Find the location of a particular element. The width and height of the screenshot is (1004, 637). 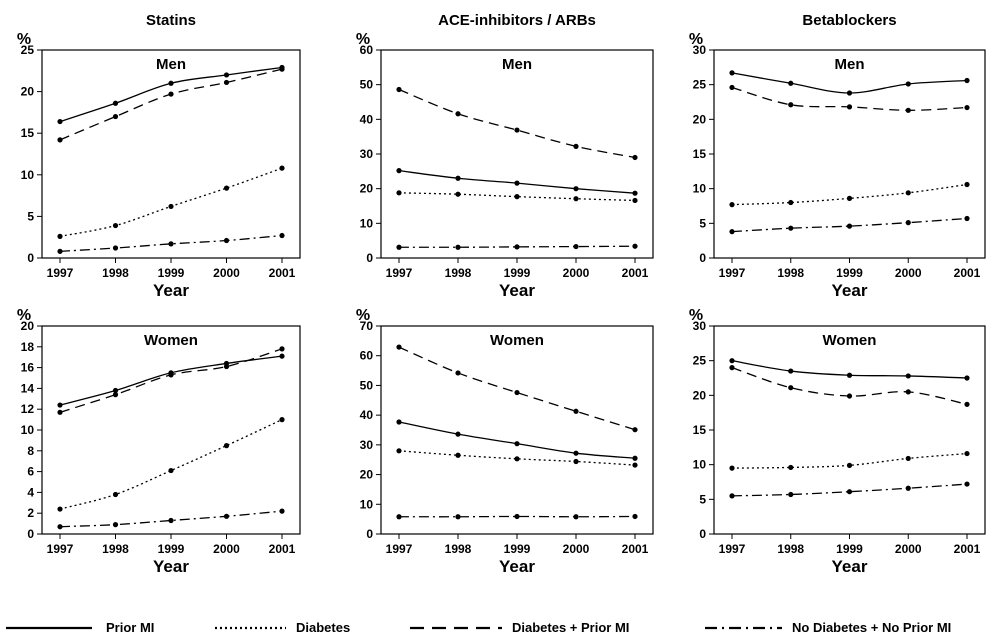

y-tick-label: 60 is located at coordinates (367, 356).